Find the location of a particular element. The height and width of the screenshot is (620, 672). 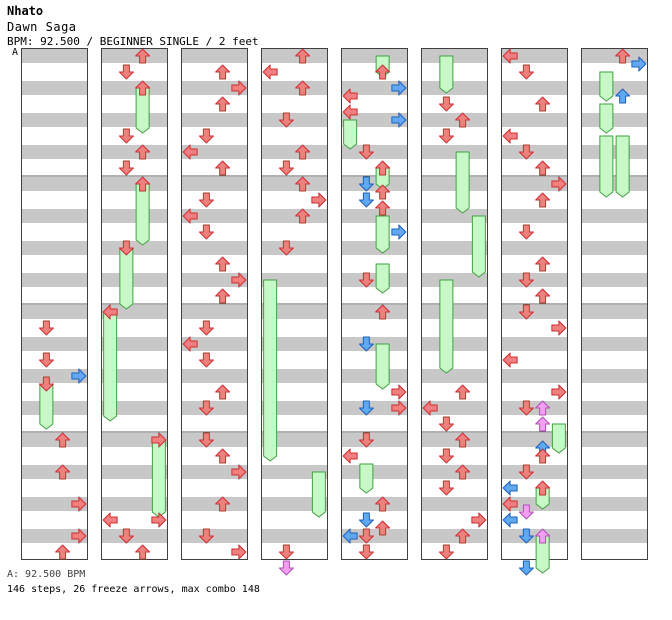

bpm-summary: A: 92.500 BPM is located at coordinates (46, 574).